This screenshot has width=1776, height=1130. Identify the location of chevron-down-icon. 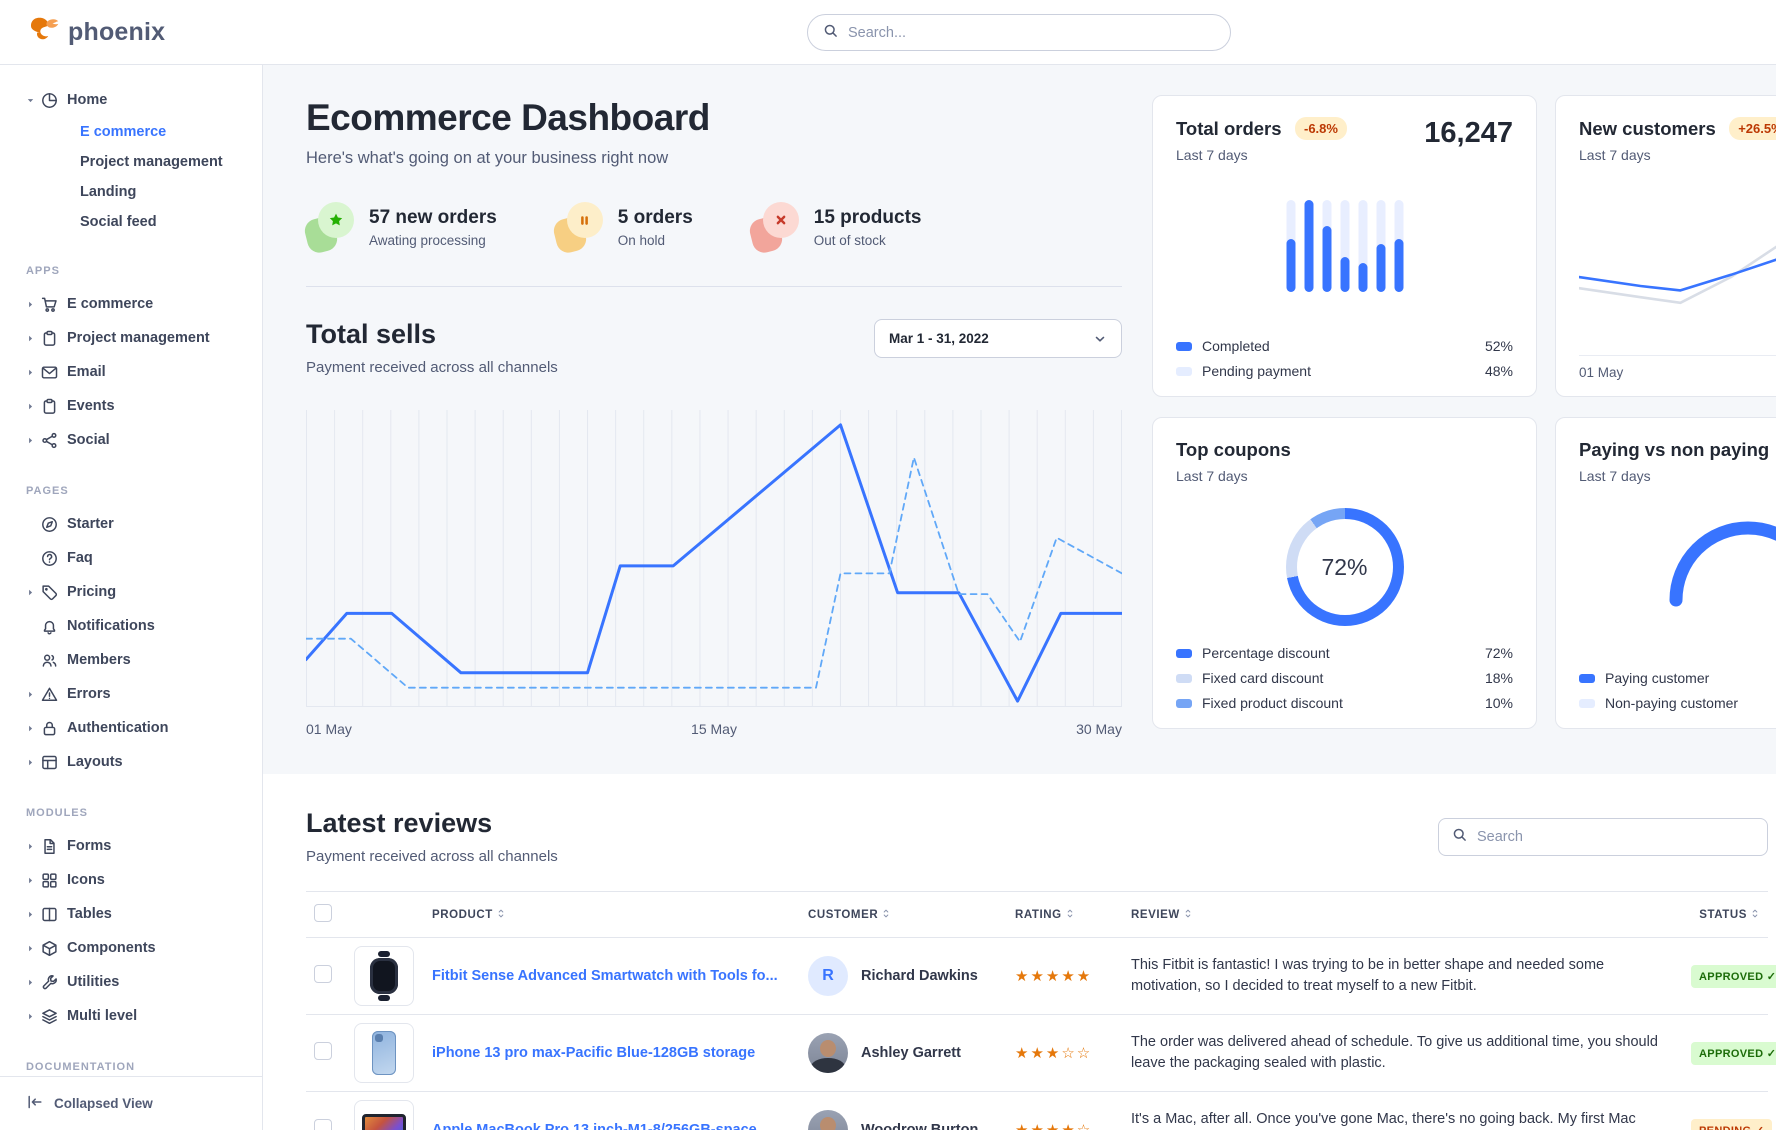
(1100, 339).